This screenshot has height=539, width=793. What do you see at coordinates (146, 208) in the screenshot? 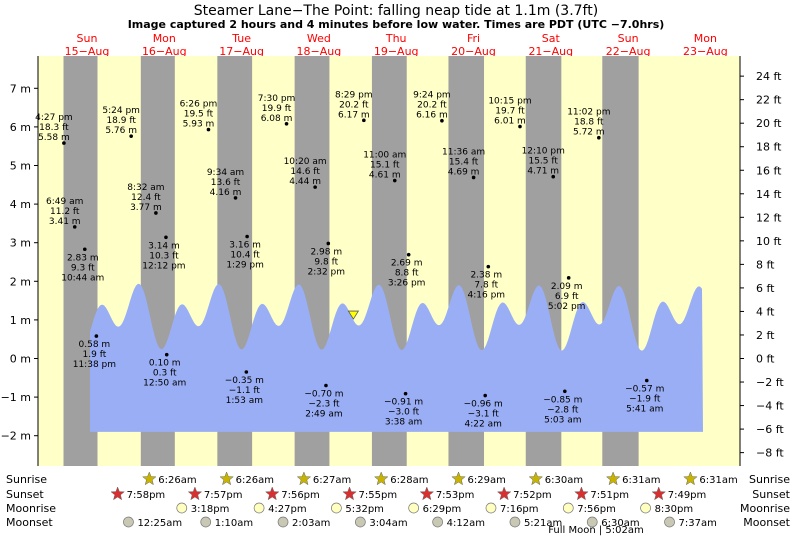
I see `extreme-label: 3.77 m` at bounding box center [146, 208].